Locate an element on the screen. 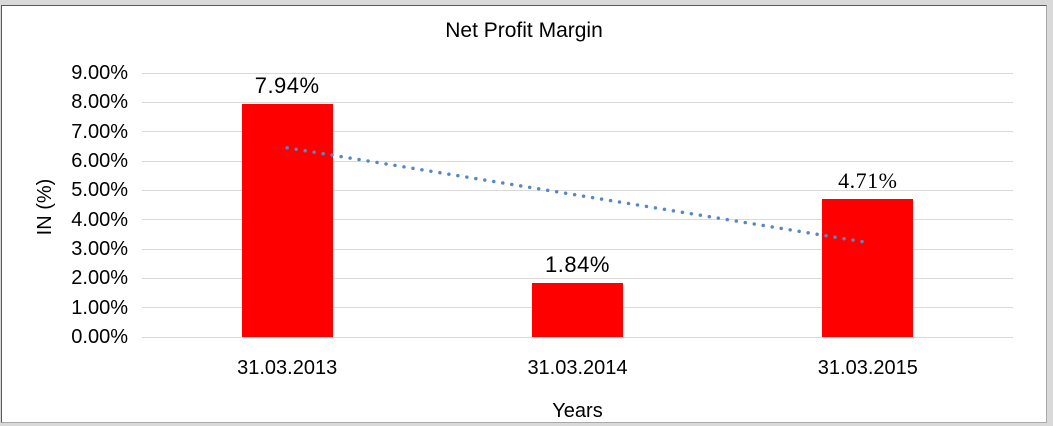 The width and height of the screenshot is (1053, 426). chart-title: Net Profit Margin is located at coordinates (524, 30).